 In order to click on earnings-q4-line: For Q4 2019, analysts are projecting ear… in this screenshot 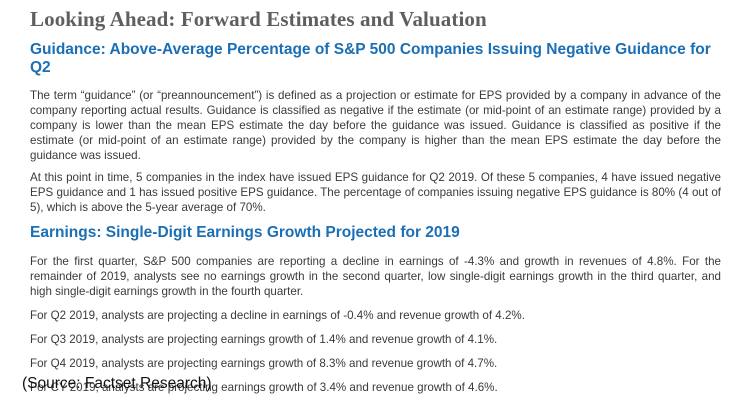, I will do `click(264, 363)`.